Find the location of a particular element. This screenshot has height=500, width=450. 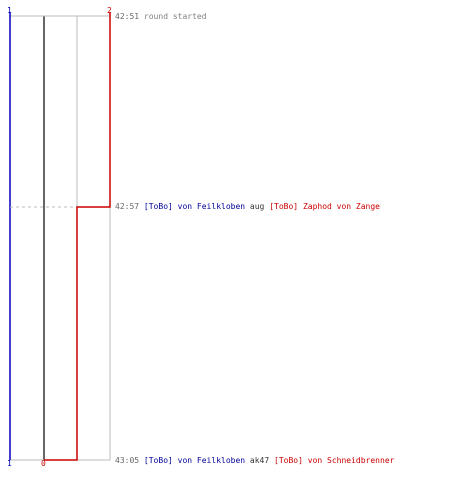

weapon: aug is located at coordinates (257, 206).